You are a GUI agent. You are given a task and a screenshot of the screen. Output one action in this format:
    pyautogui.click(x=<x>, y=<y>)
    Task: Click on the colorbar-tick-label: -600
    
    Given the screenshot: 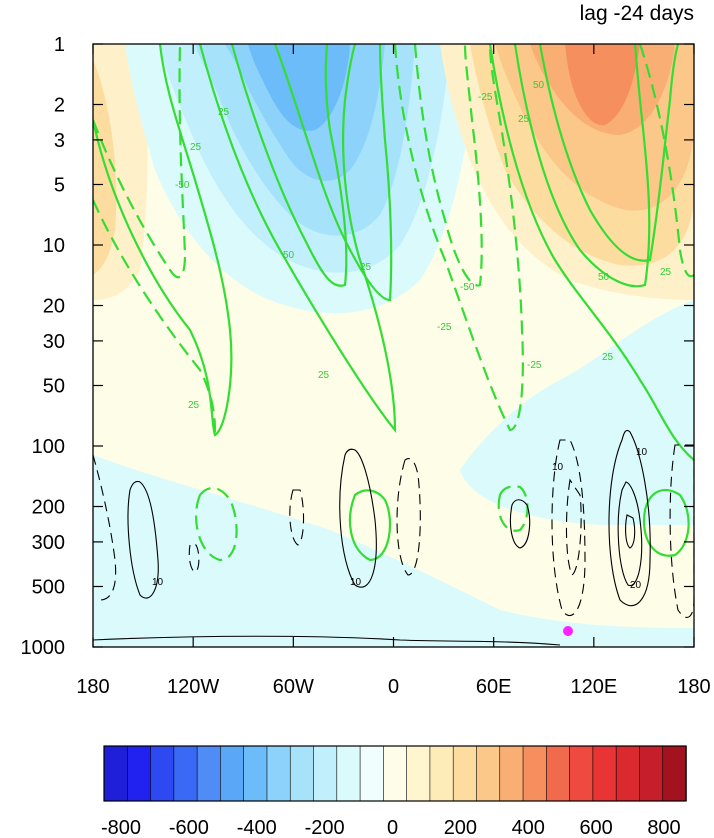 What is the action you would take?
    pyautogui.click(x=189, y=827)
    